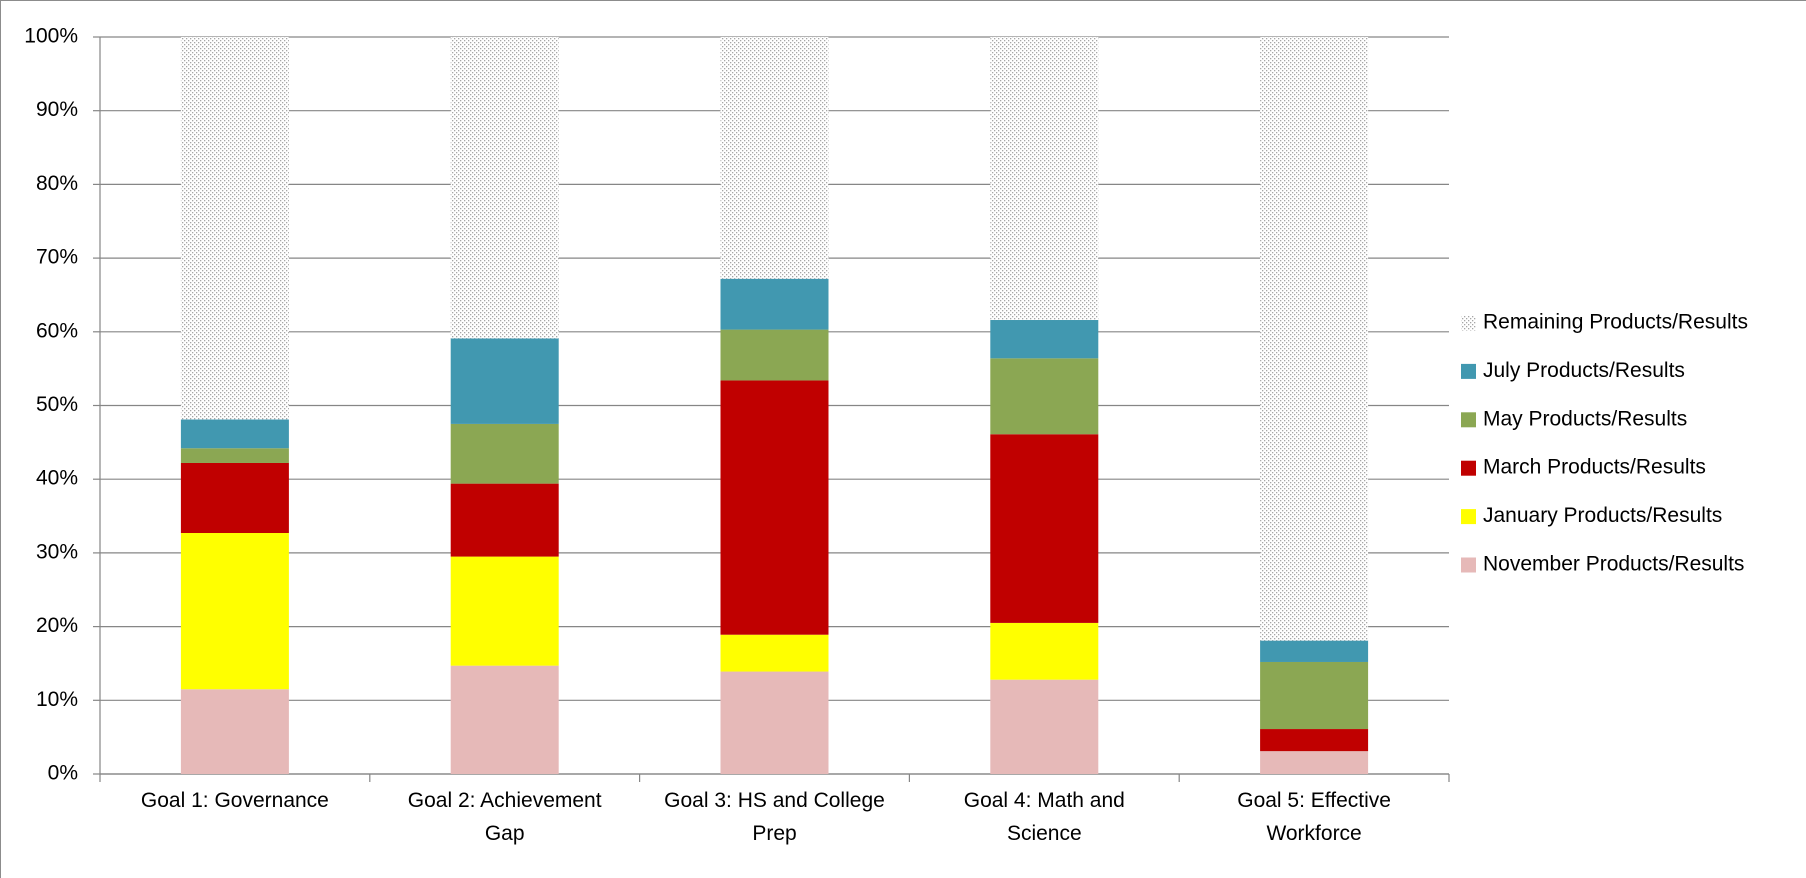  I want to click on x-tick-label: Goal 4: Math and Science, so click(1044, 817).